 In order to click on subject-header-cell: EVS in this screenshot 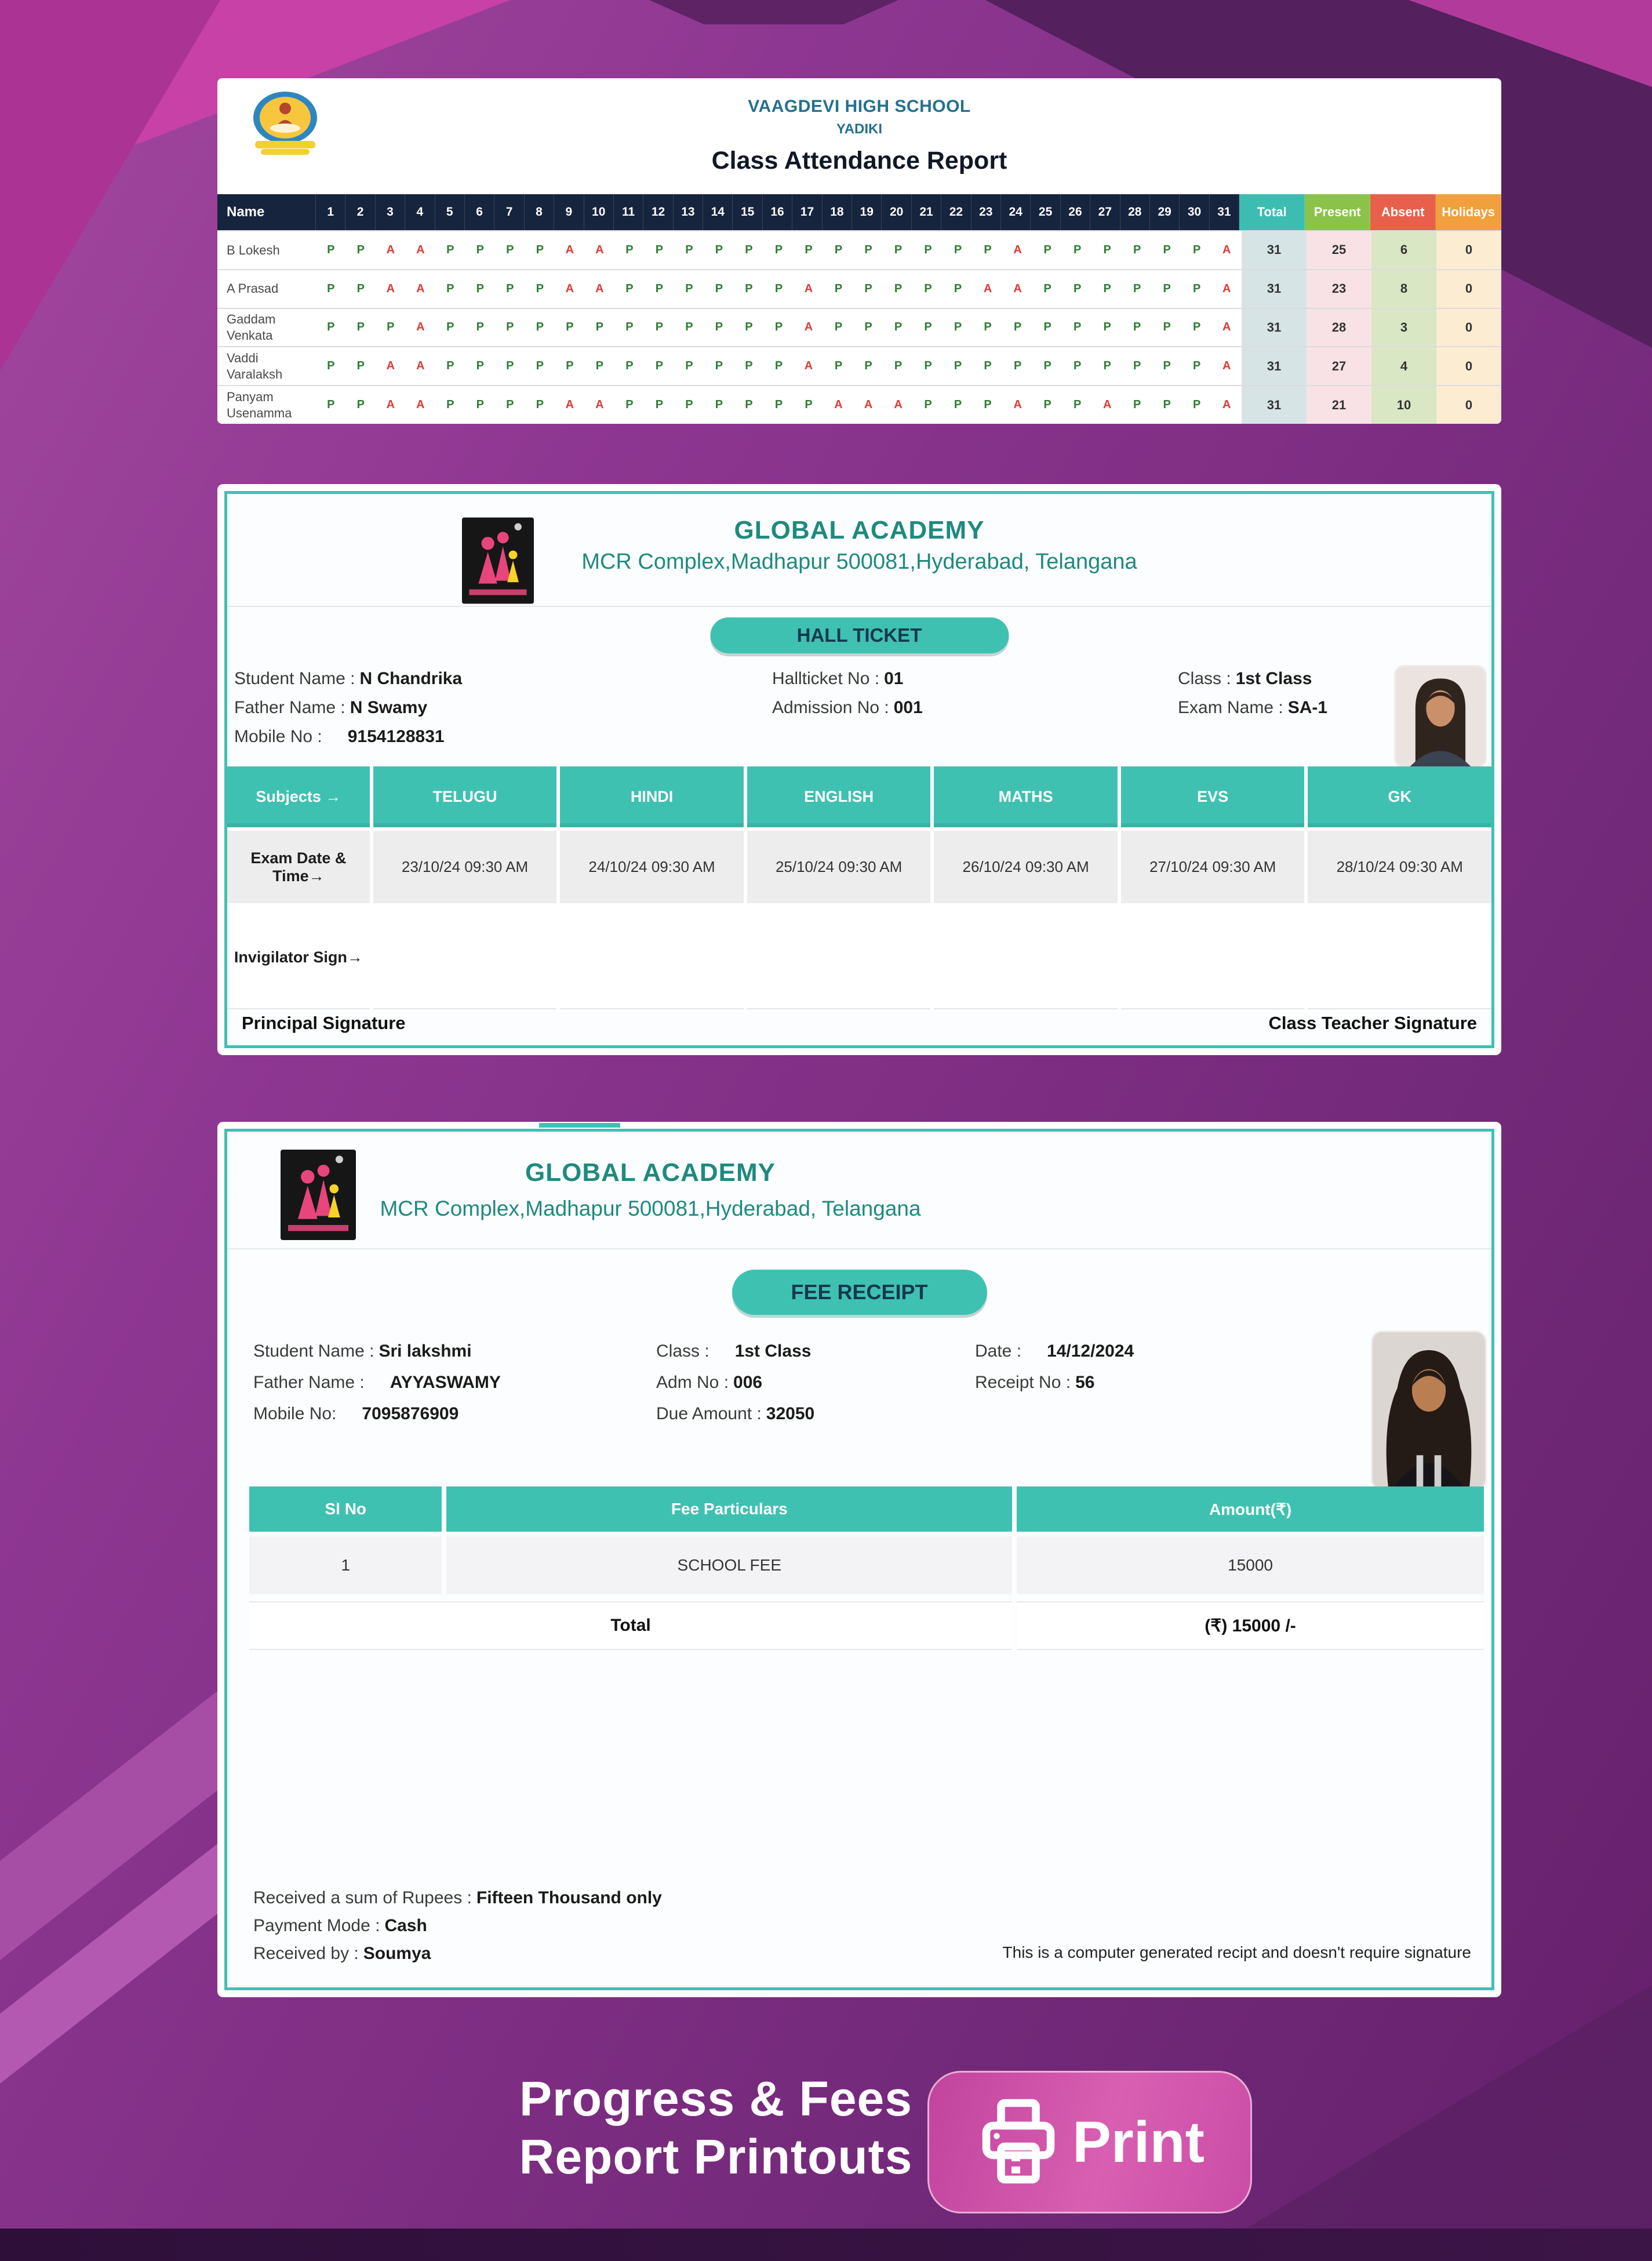, I will do `click(1212, 796)`.